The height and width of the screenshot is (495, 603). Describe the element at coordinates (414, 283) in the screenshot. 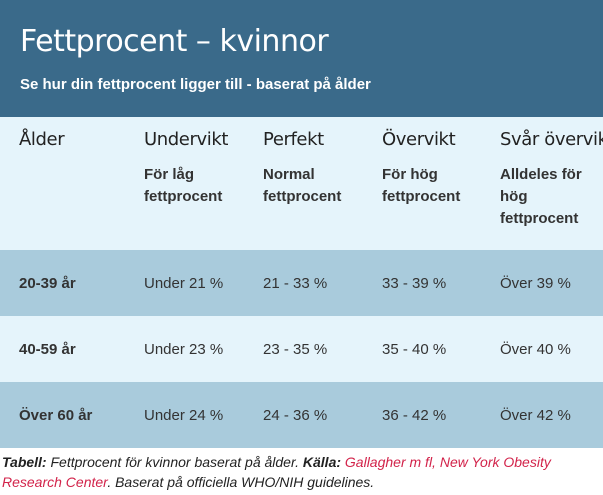

I see `overweight-cell: 33 - 39 %` at that location.